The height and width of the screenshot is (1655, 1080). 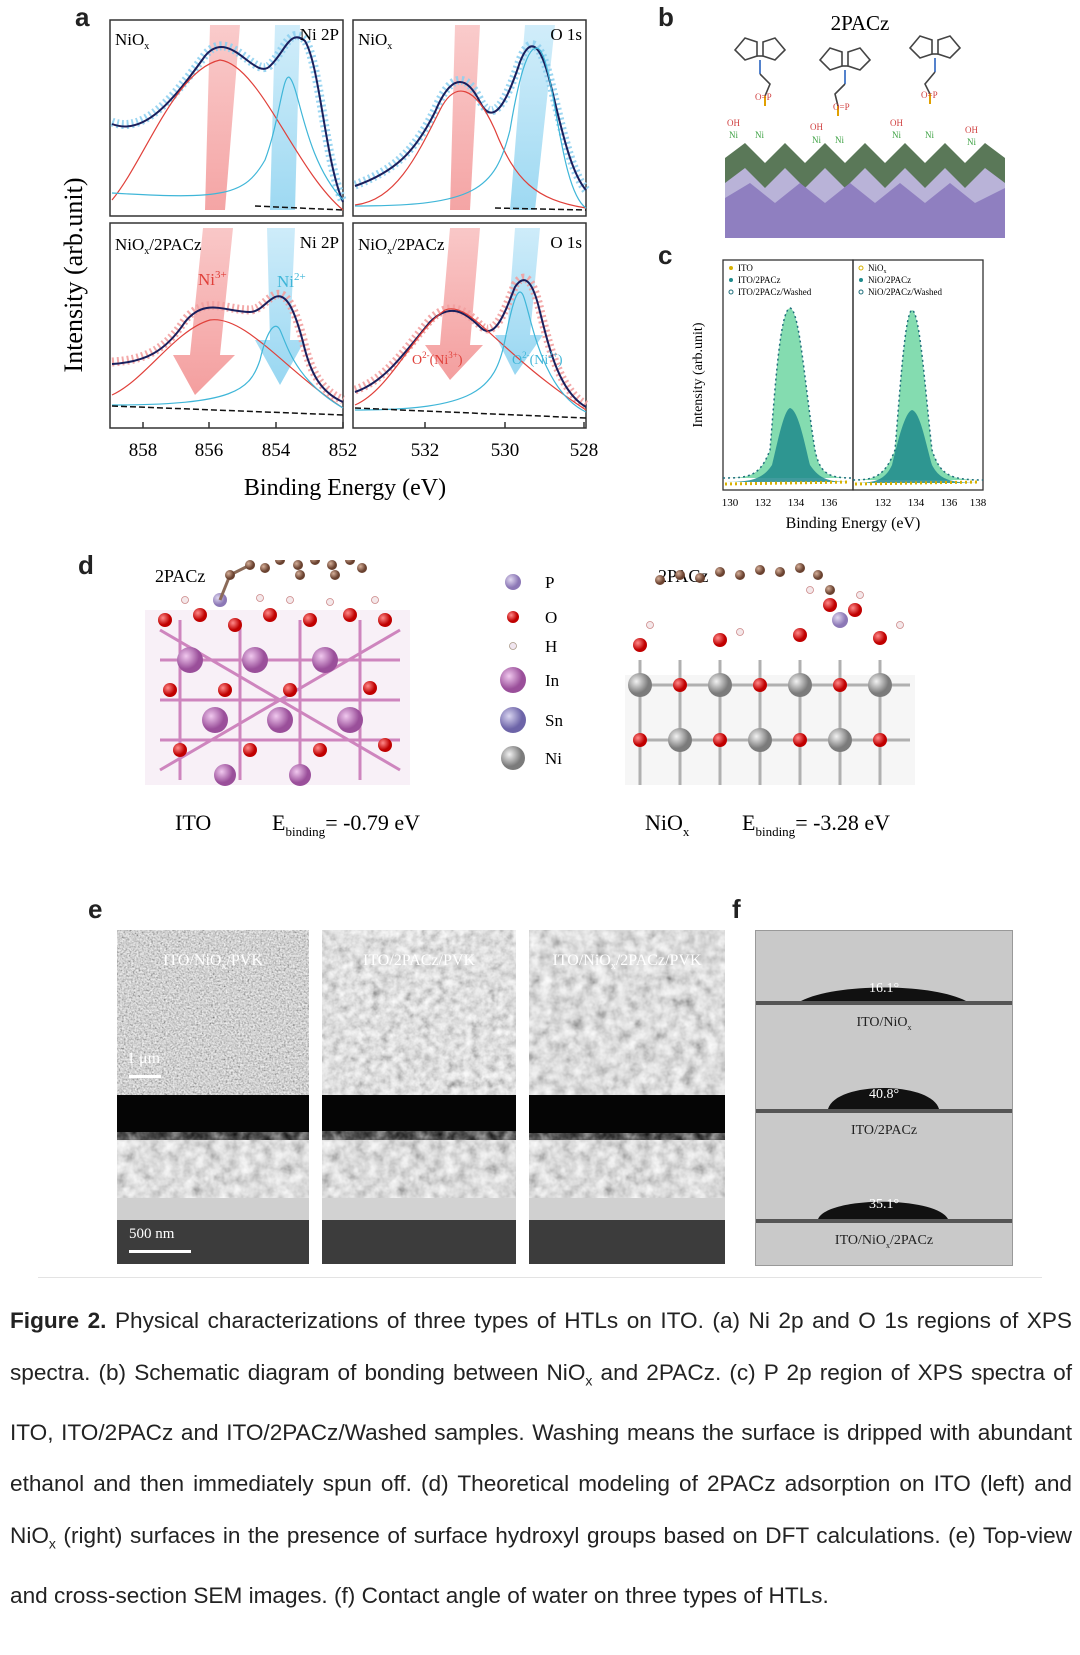 What do you see at coordinates (584, 450) in the screenshot?
I see `o-tick-2: 528` at bounding box center [584, 450].